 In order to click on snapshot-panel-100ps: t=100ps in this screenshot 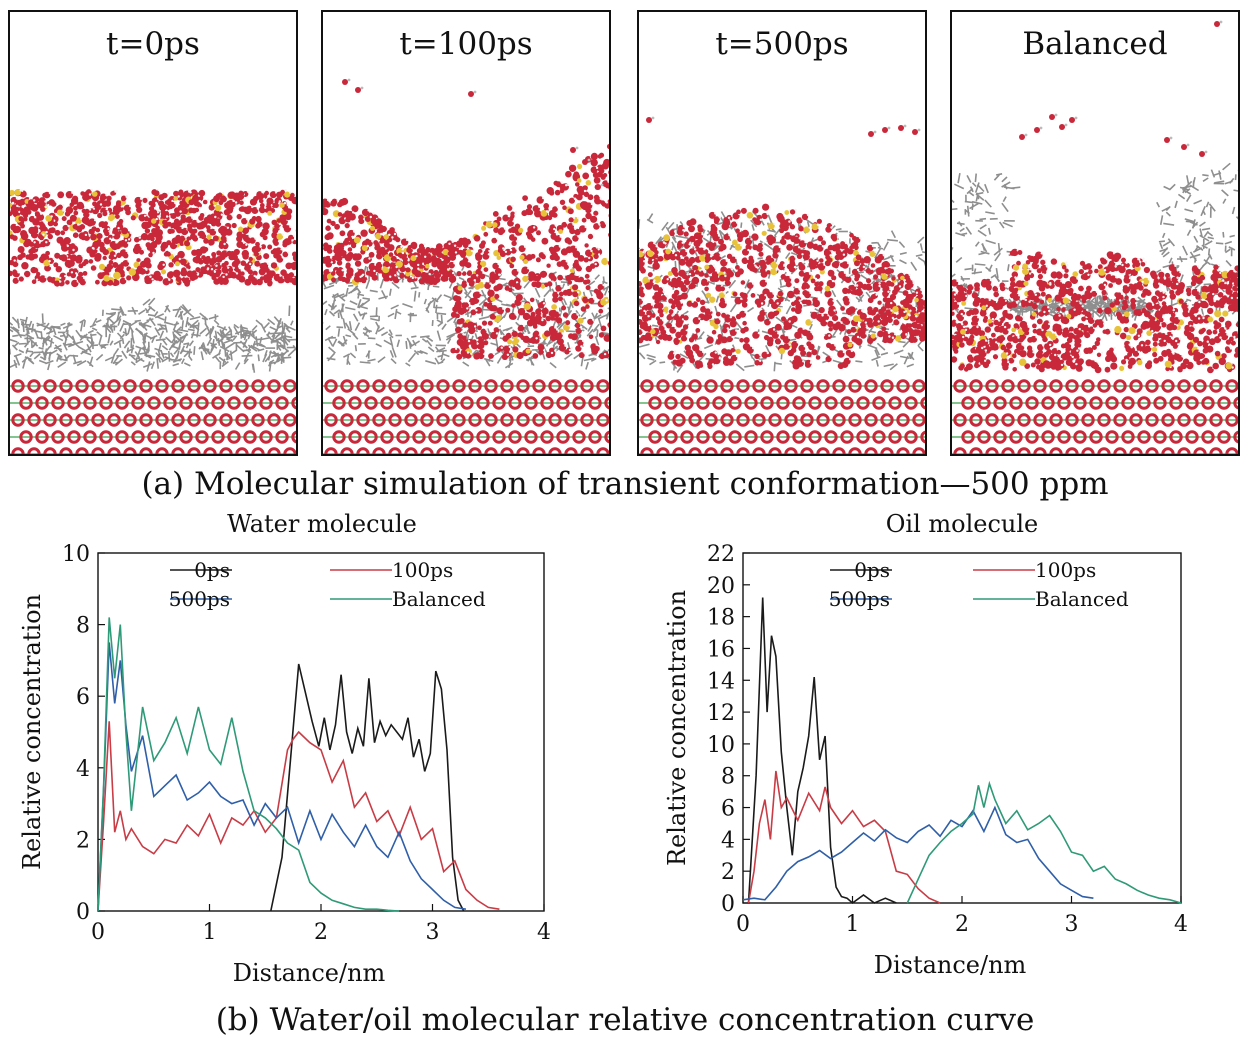, I will do `click(466, 233)`.